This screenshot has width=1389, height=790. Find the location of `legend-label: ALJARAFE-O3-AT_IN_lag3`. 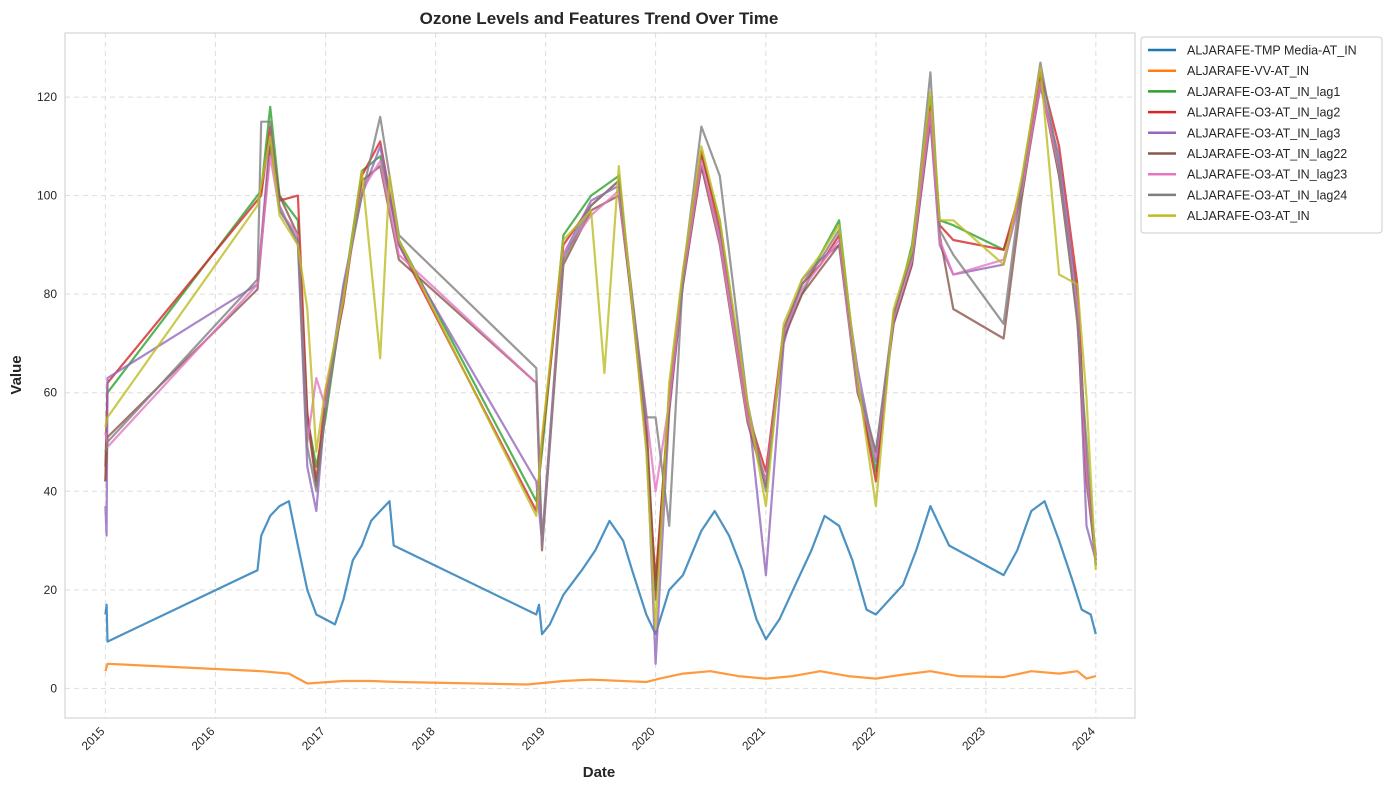

legend-label: ALJARAFE-O3-AT_IN_lag3 is located at coordinates (1263, 133).